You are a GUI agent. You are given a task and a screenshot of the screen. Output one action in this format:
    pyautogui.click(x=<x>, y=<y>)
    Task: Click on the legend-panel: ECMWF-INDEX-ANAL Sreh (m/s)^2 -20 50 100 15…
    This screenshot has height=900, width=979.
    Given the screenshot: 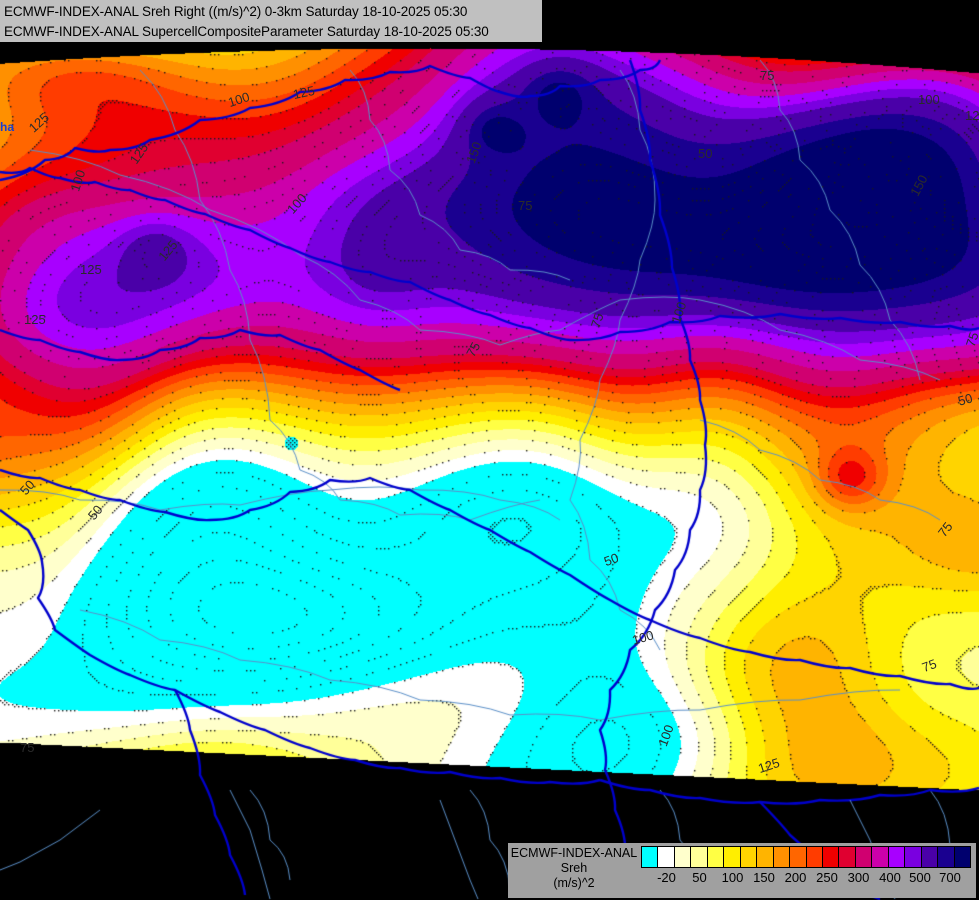 What is the action you would take?
    pyautogui.click(x=742, y=870)
    